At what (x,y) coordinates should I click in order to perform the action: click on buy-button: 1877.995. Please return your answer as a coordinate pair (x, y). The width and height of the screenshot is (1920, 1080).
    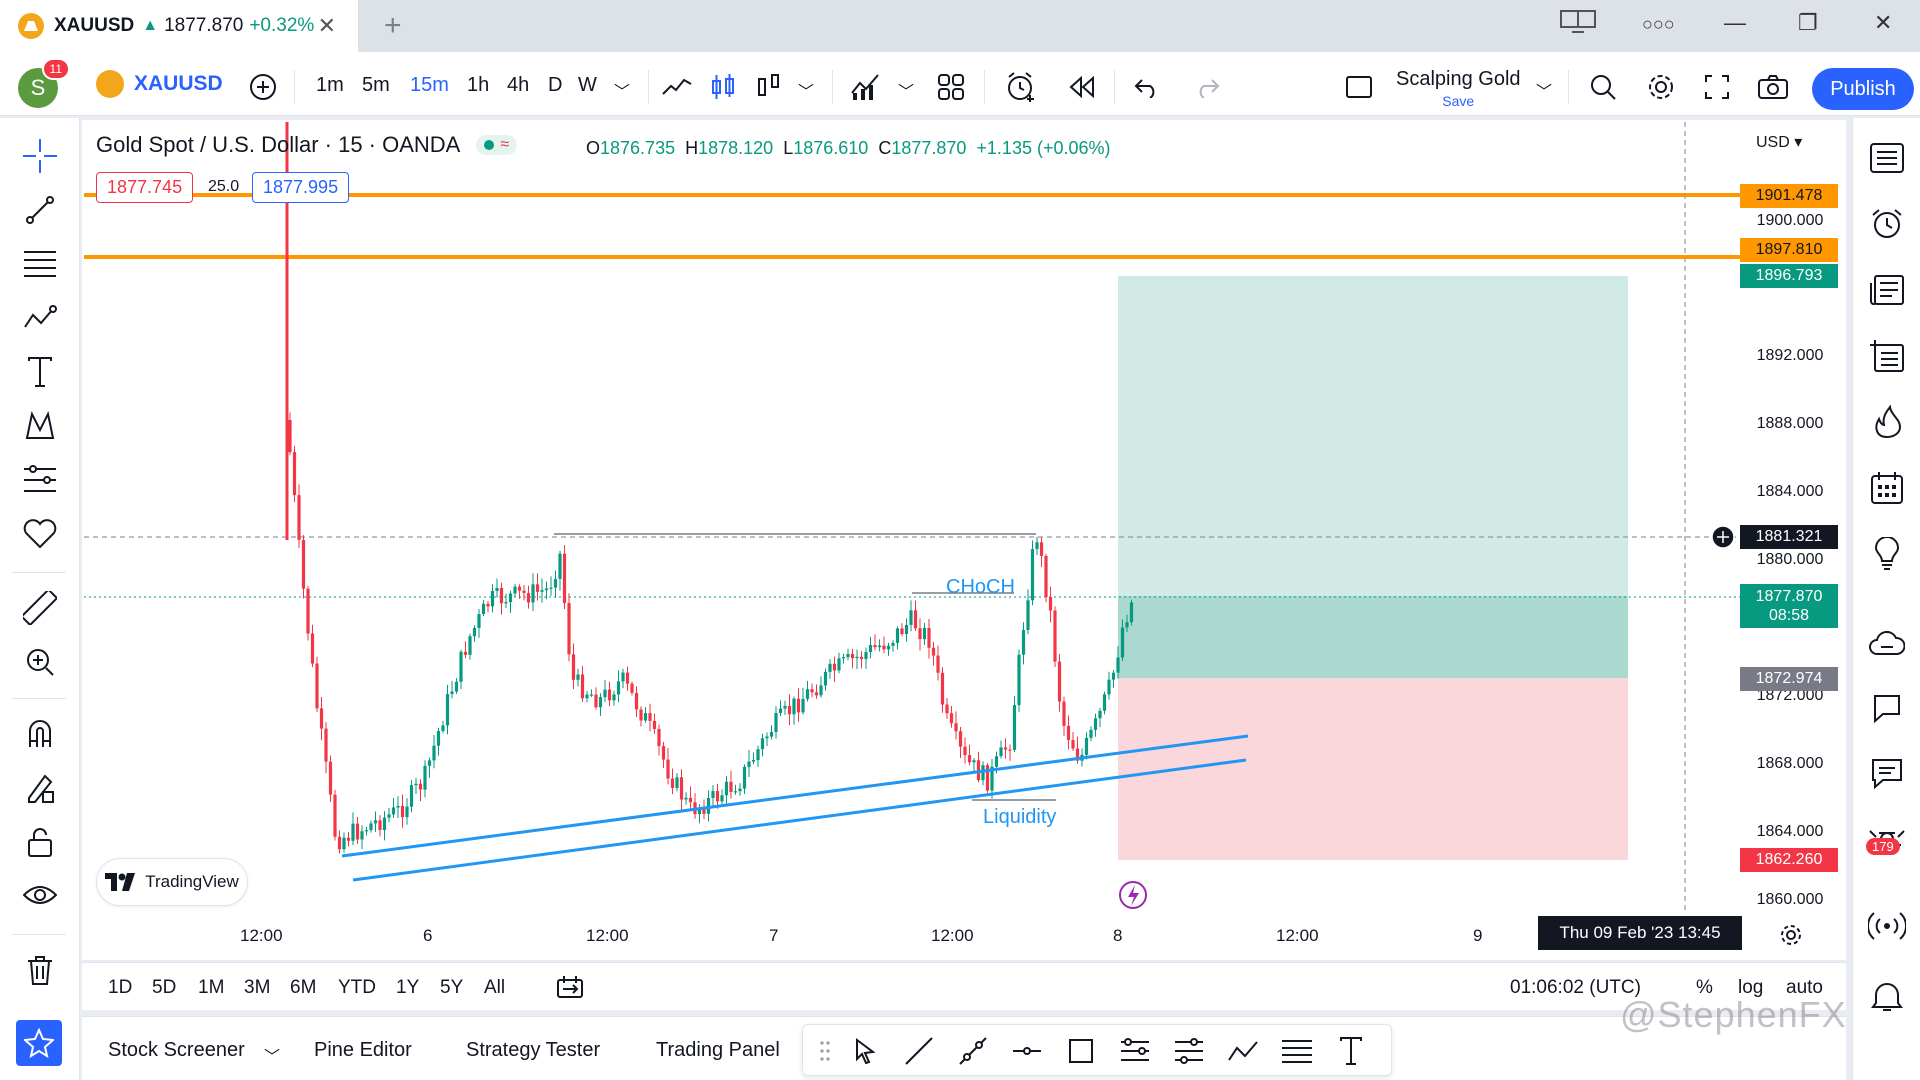
    Looking at the image, I should click on (301, 187).